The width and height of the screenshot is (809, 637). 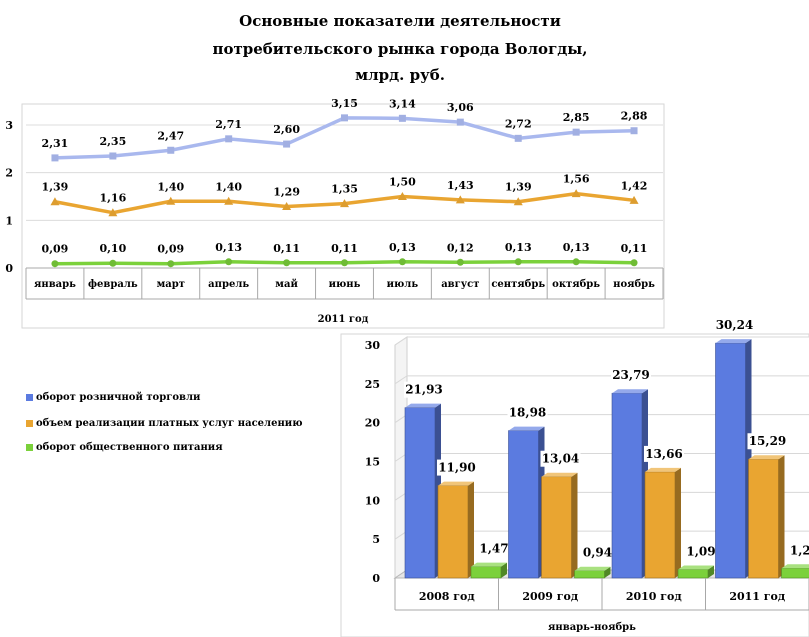 I want to click on data-label: 1,09, so click(x=700, y=552).